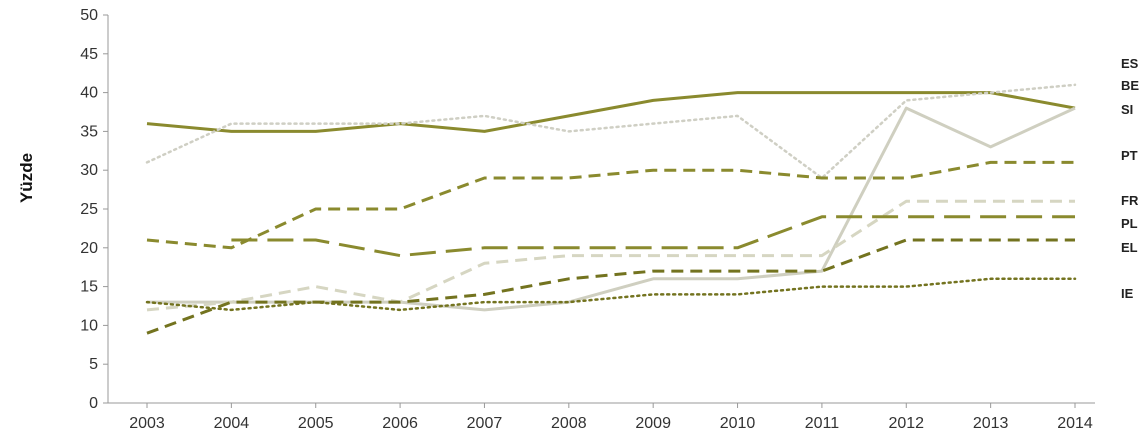 Image resolution: width=1145 pixels, height=439 pixels. Describe the element at coordinates (569, 423) in the screenshot. I see `x-tick-label: 2008` at that location.